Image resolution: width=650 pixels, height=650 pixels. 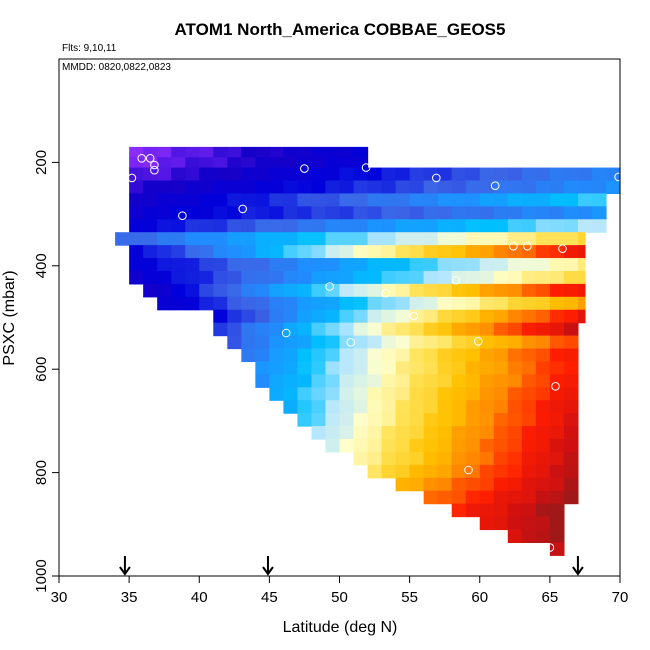 I want to click on arrow-head, so click(x=268, y=571).